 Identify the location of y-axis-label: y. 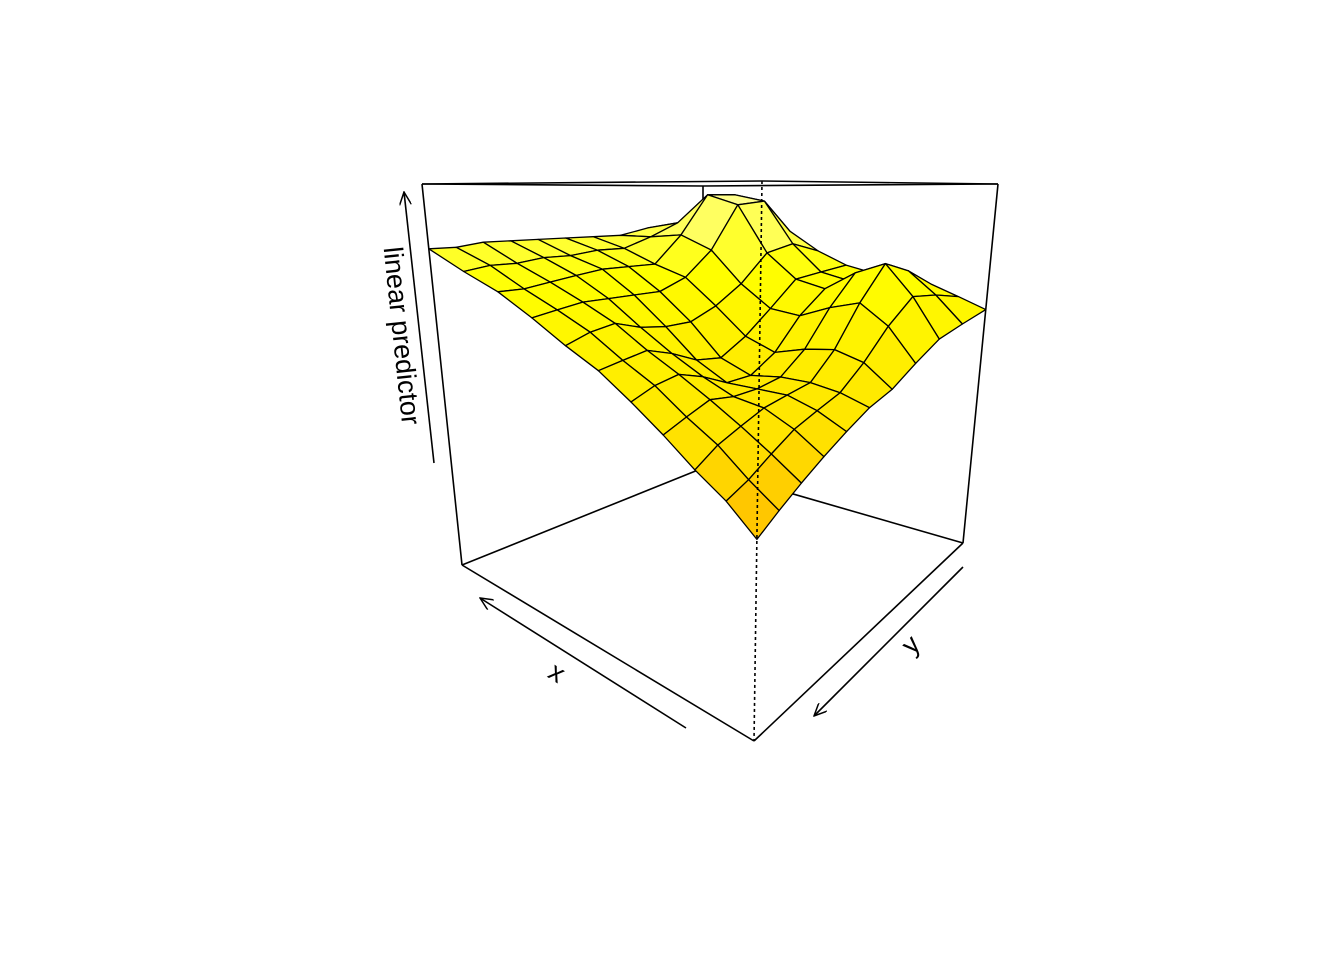
(910, 644).